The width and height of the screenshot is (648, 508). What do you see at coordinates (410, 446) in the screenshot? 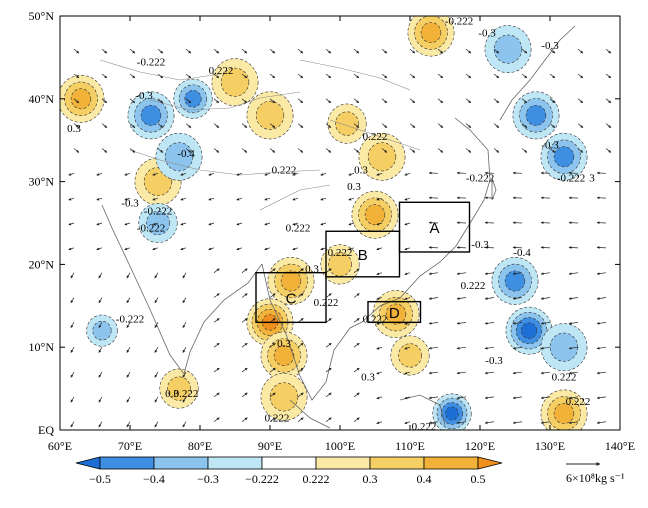
I see `x-tick-label: 110°E` at bounding box center [410, 446].